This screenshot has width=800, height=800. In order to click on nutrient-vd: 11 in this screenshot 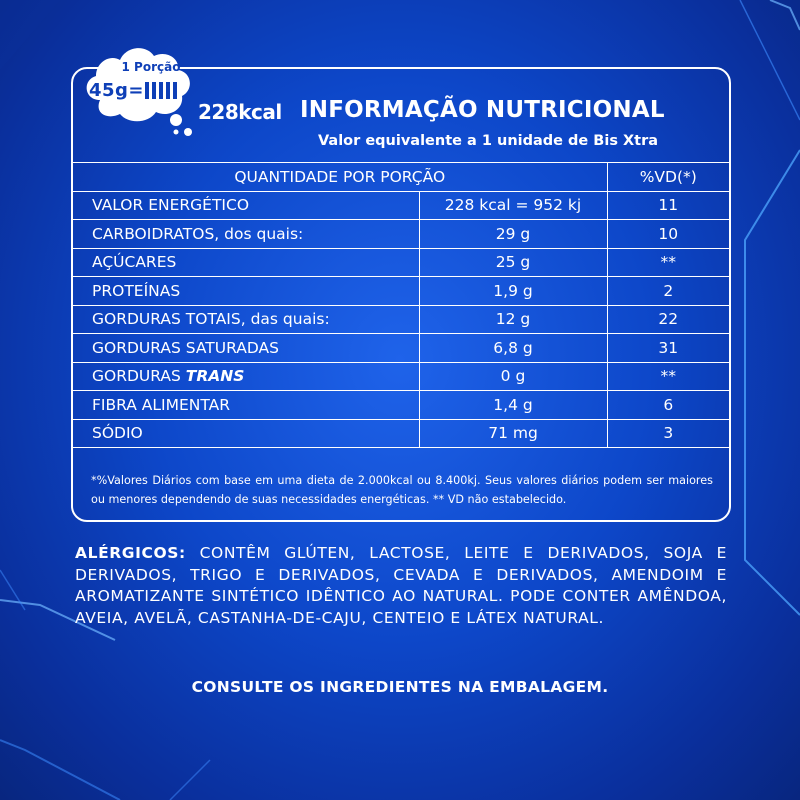, I will do `click(667, 205)`.